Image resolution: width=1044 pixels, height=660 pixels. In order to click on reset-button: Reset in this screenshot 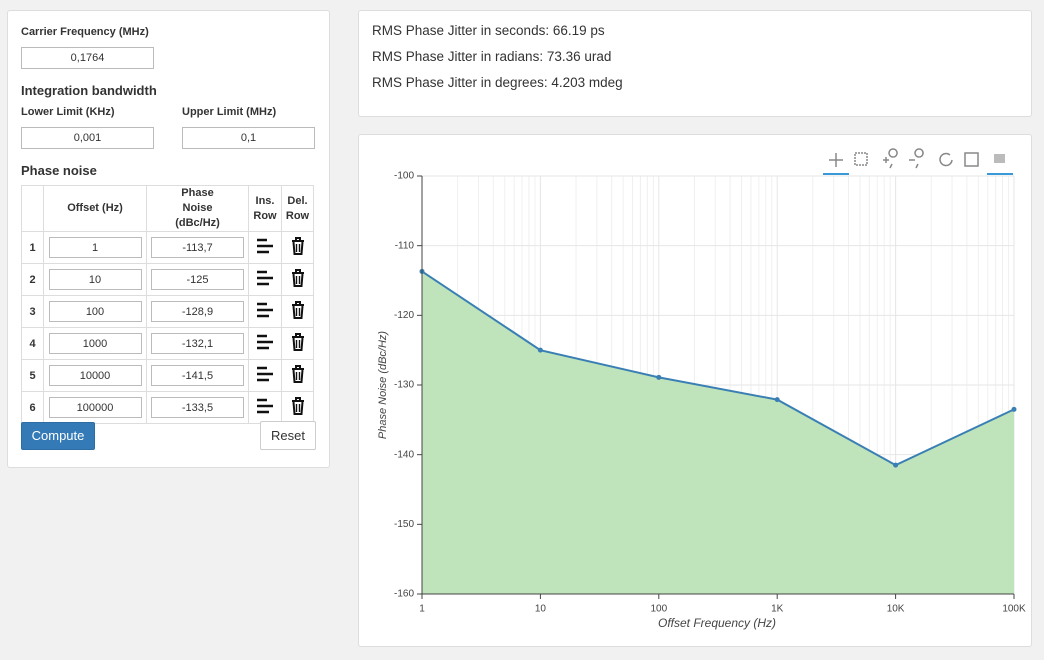, I will do `click(288, 435)`.